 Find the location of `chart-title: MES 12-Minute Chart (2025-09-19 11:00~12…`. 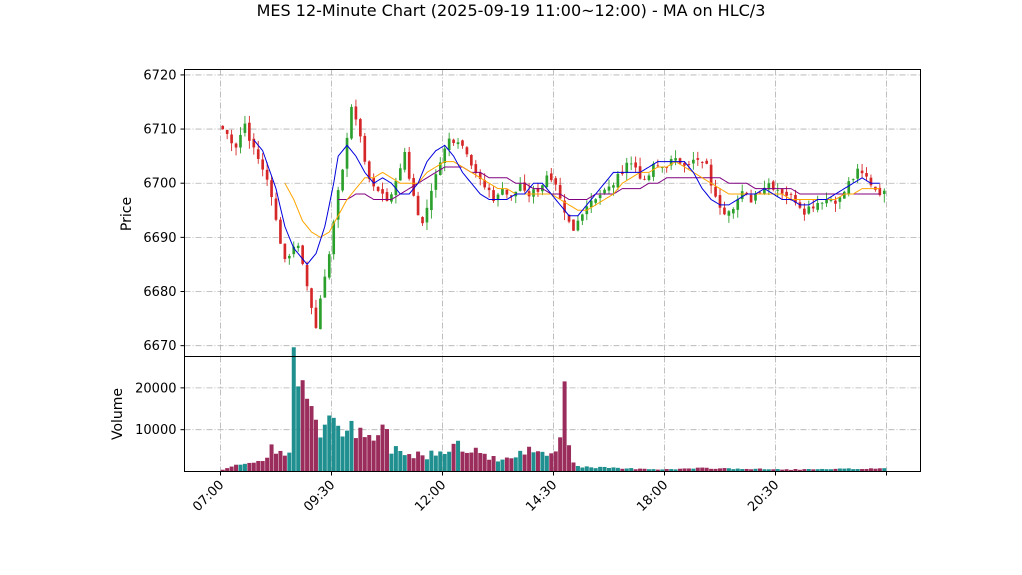

chart-title: MES 12-Minute Chart (2025-09-19 11:00~12… is located at coordinates (511, 10).